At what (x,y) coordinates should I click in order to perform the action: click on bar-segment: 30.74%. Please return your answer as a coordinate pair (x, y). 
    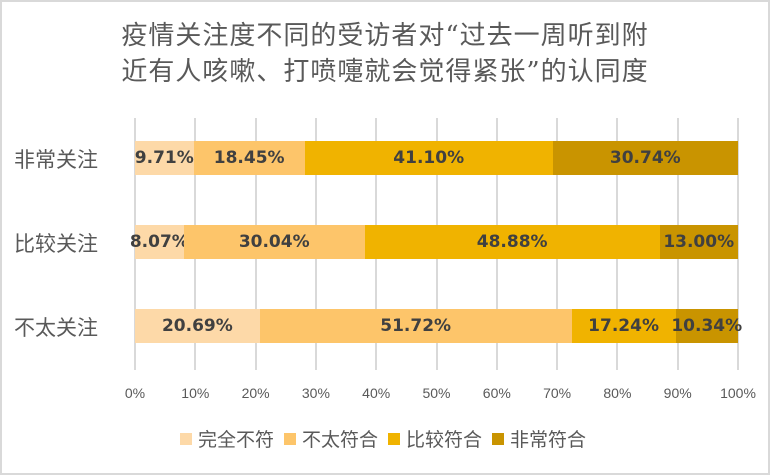
    Looking at the image, I should click on (645, 158).